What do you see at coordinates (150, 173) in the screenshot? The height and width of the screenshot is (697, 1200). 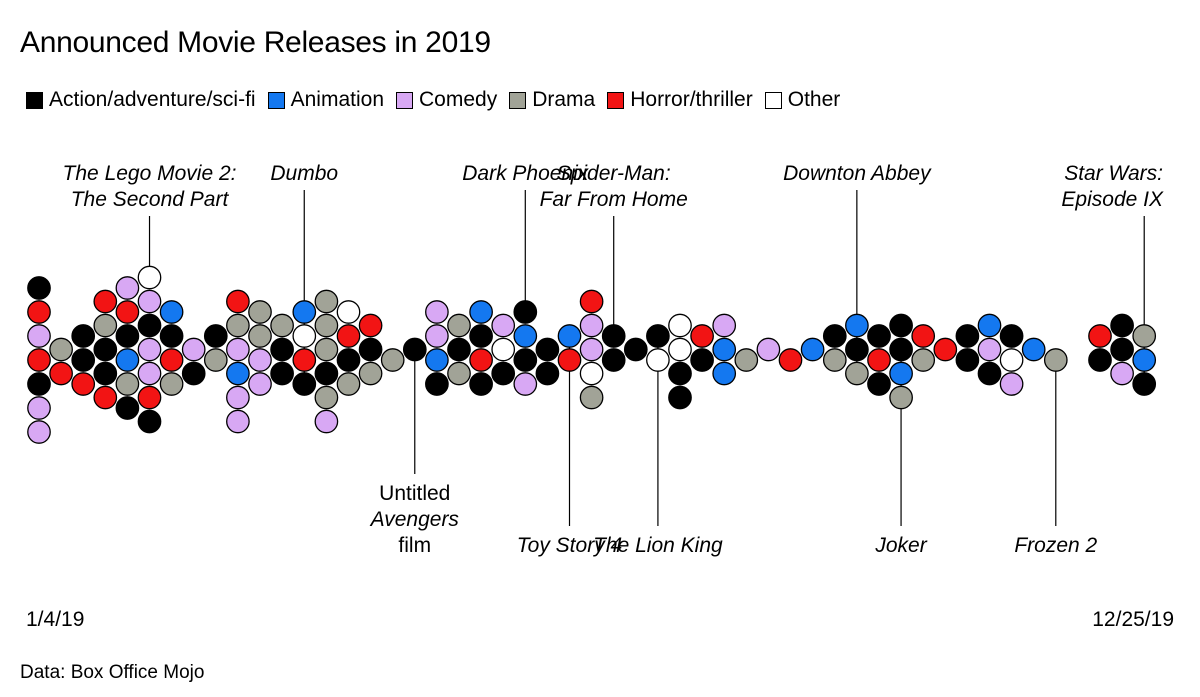 I see `annotation-line: The Lego Movie 2:` at bounding box center [150, 173].